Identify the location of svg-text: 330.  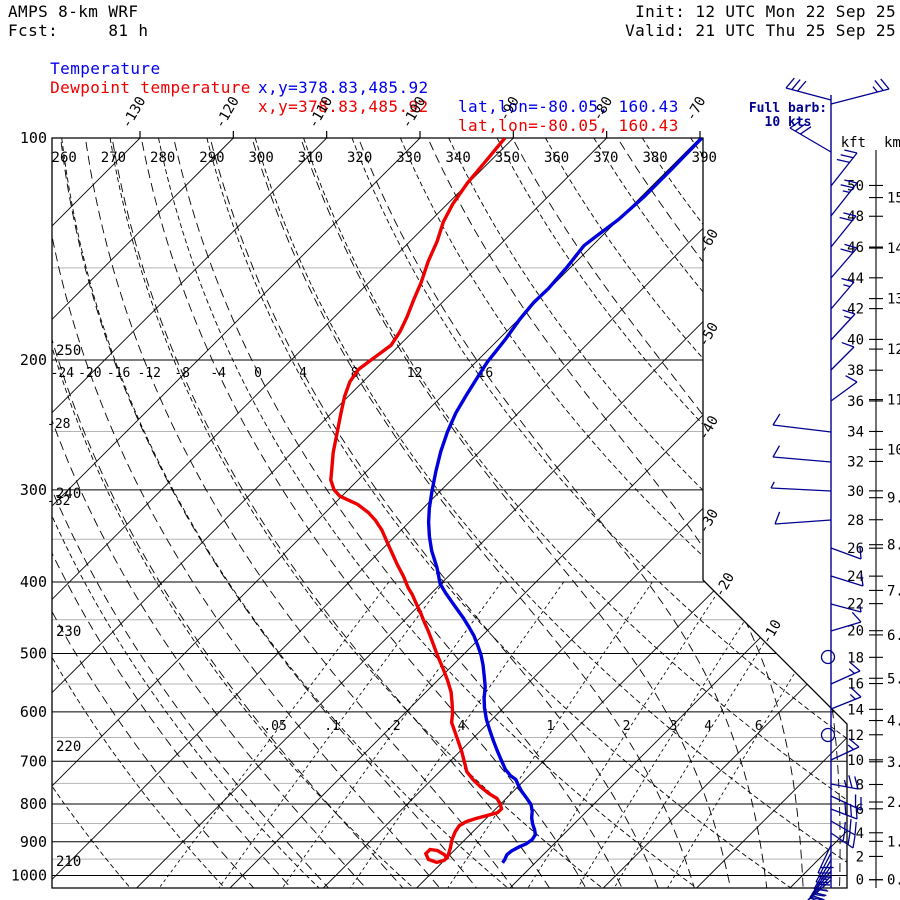
(408, 158).